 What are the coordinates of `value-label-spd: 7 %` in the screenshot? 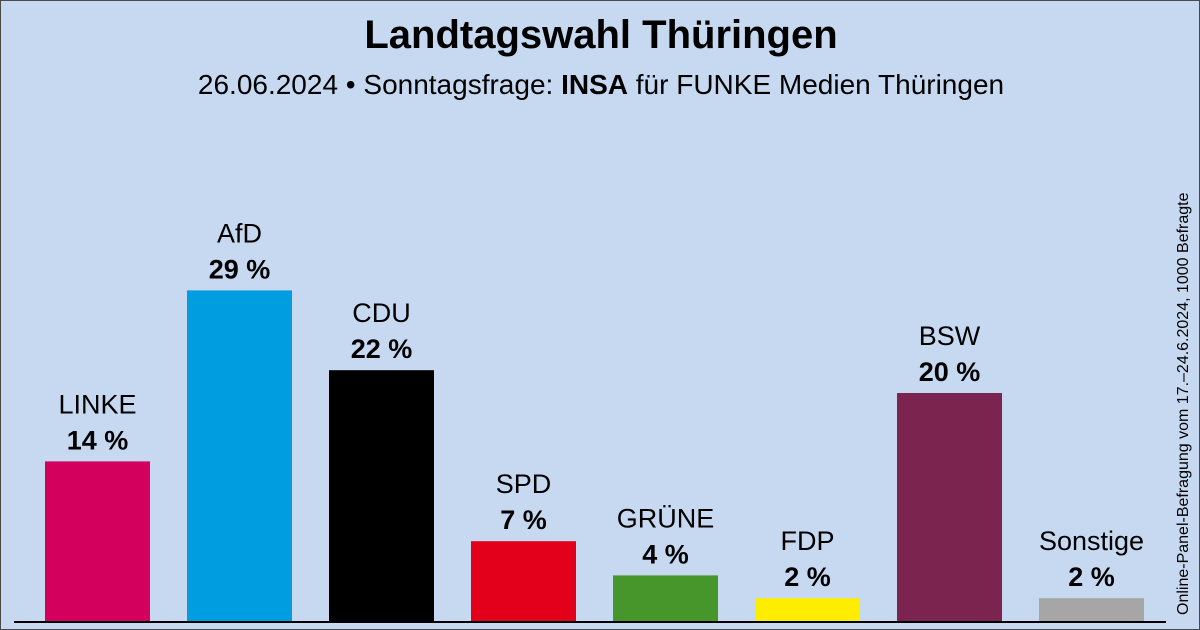 It's located at (523, 520).